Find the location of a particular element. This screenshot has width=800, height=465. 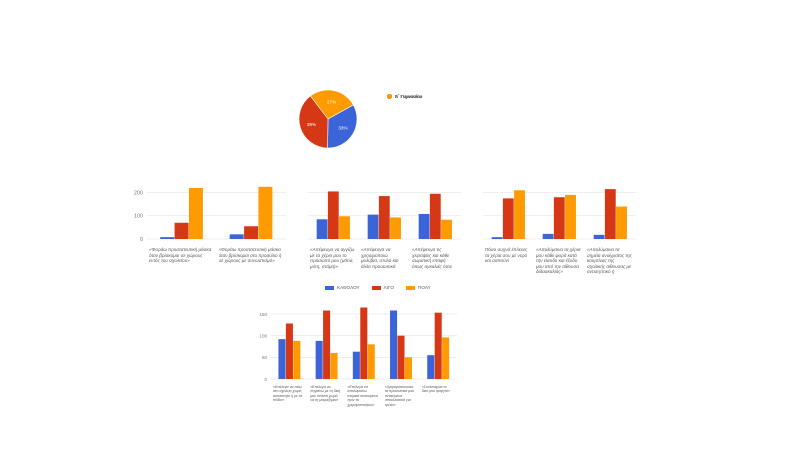

legend-item: ΛΙΓΟ is located at coordinates (383, 287).